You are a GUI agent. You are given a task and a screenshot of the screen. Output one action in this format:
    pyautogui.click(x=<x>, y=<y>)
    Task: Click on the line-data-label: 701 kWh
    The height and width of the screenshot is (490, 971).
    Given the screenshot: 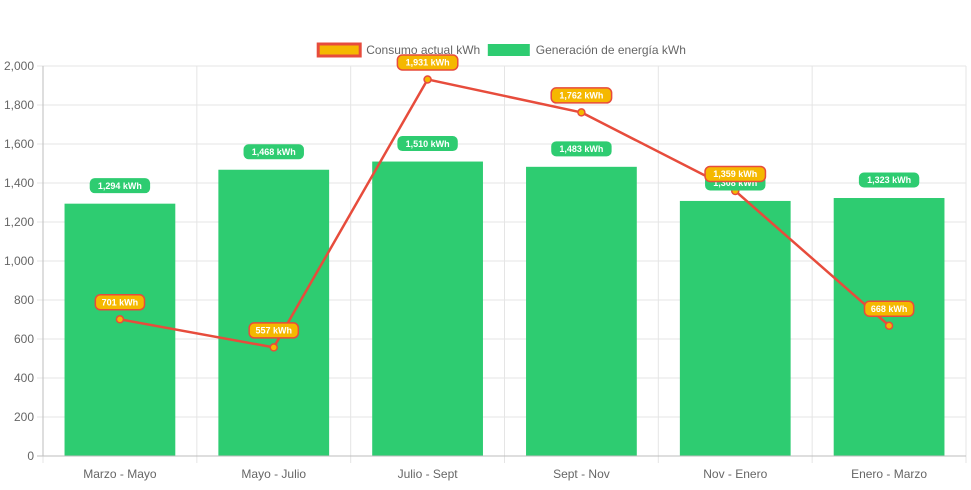 What is the action you would take?
    pyautogui.click(x=120, y=302)
    